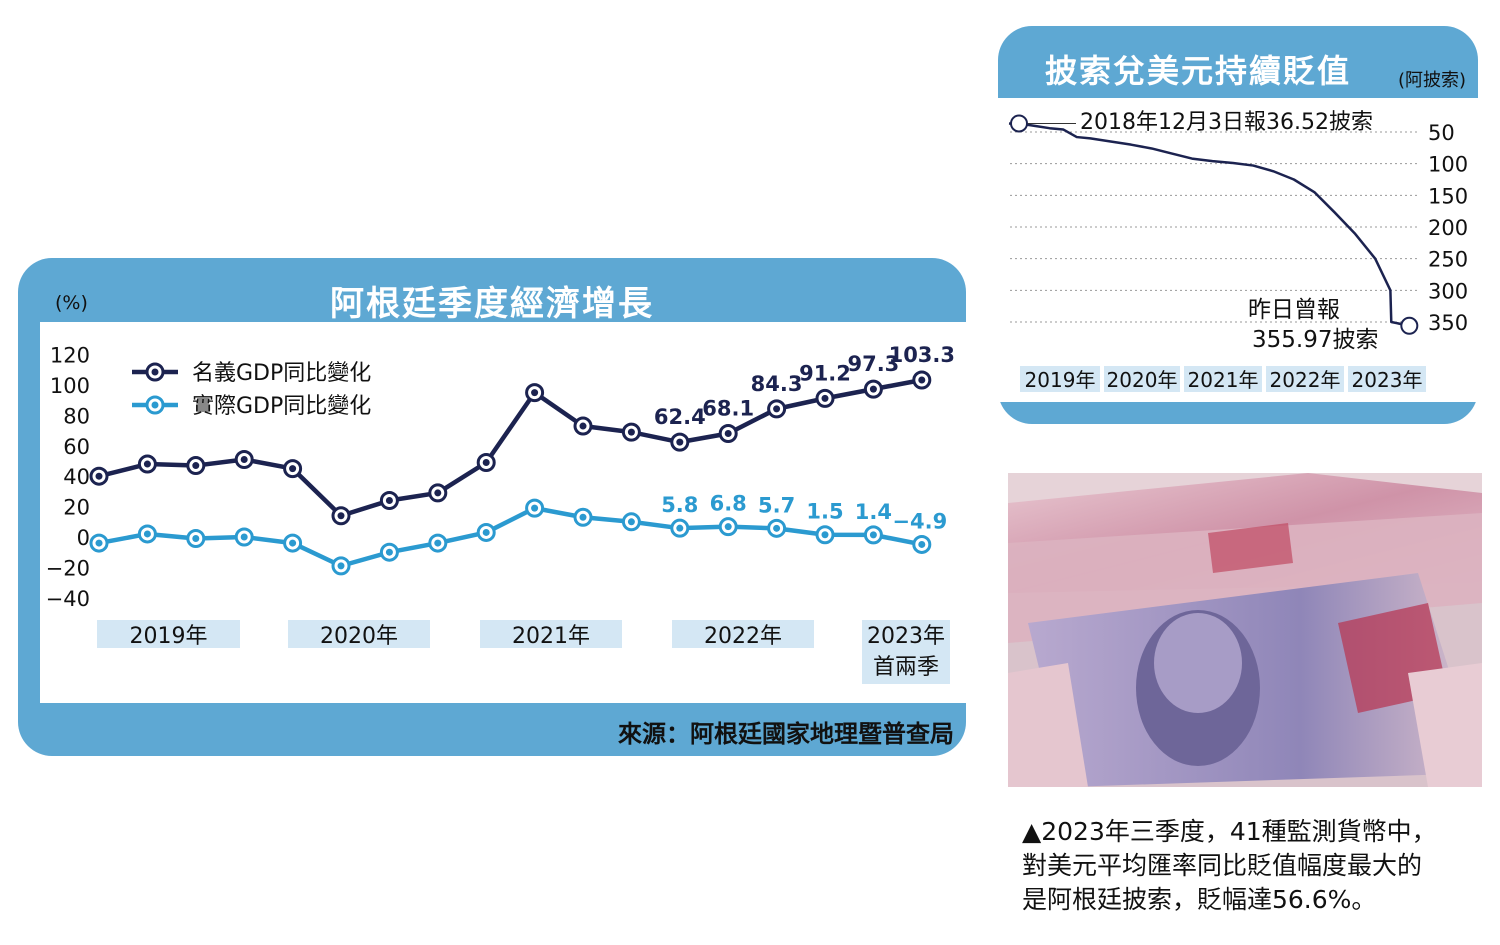  What do you see at coordinates (776, 505) in the screenshot?
I see `gdp-data-label: 5.7` at bounding box center [776, 505].